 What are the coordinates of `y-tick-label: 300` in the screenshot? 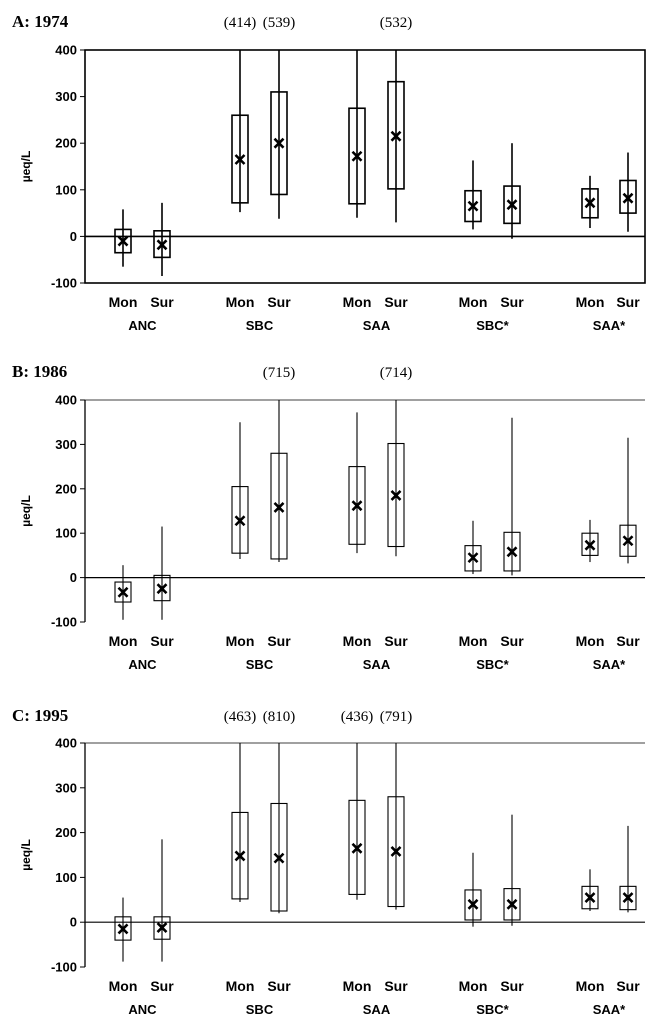 It's located at (66, 444).